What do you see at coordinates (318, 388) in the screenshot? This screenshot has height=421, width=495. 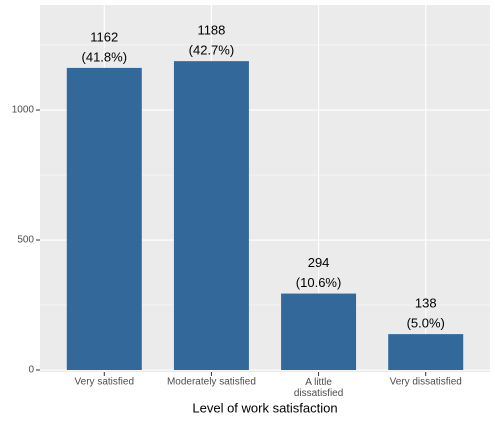 I see `x-tick-label: A little dissatisfied` at bounding box center [318, 388].